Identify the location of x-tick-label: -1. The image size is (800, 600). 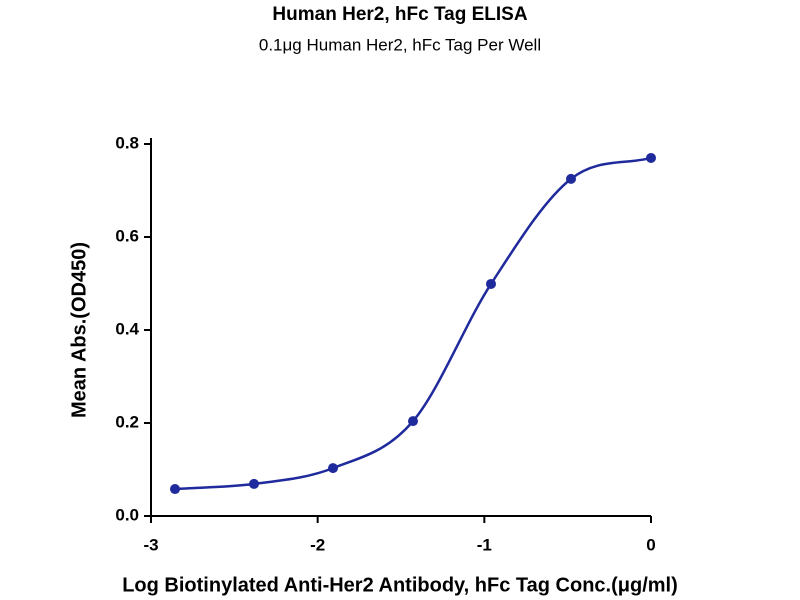
(484, 544).